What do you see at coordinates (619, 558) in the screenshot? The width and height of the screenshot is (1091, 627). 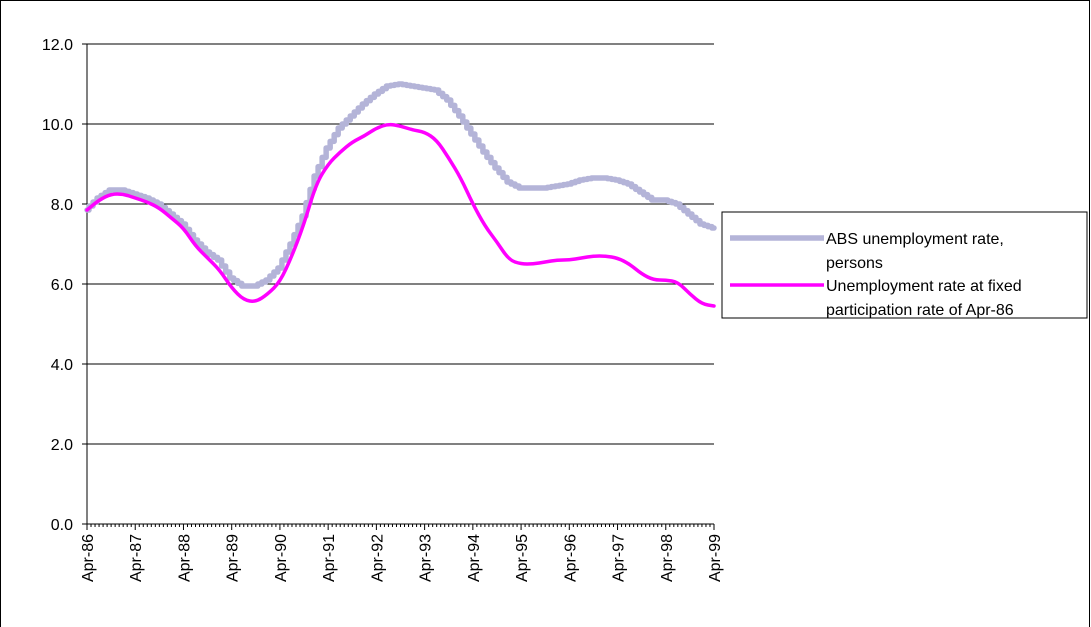 I see `x-tick-label: Apr-97` at bounding box center [619, 558].